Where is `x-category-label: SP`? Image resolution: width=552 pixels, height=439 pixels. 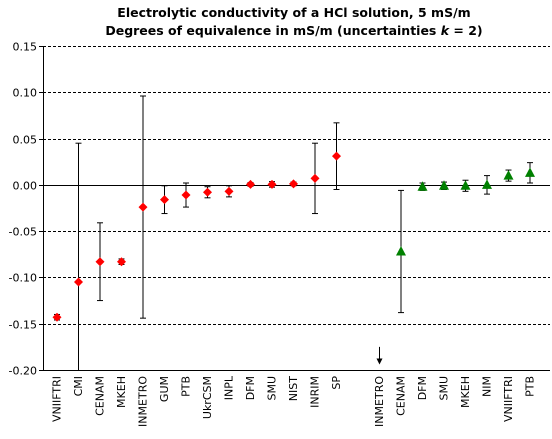
x-category-label: SP is located at coordinates (336, 383).